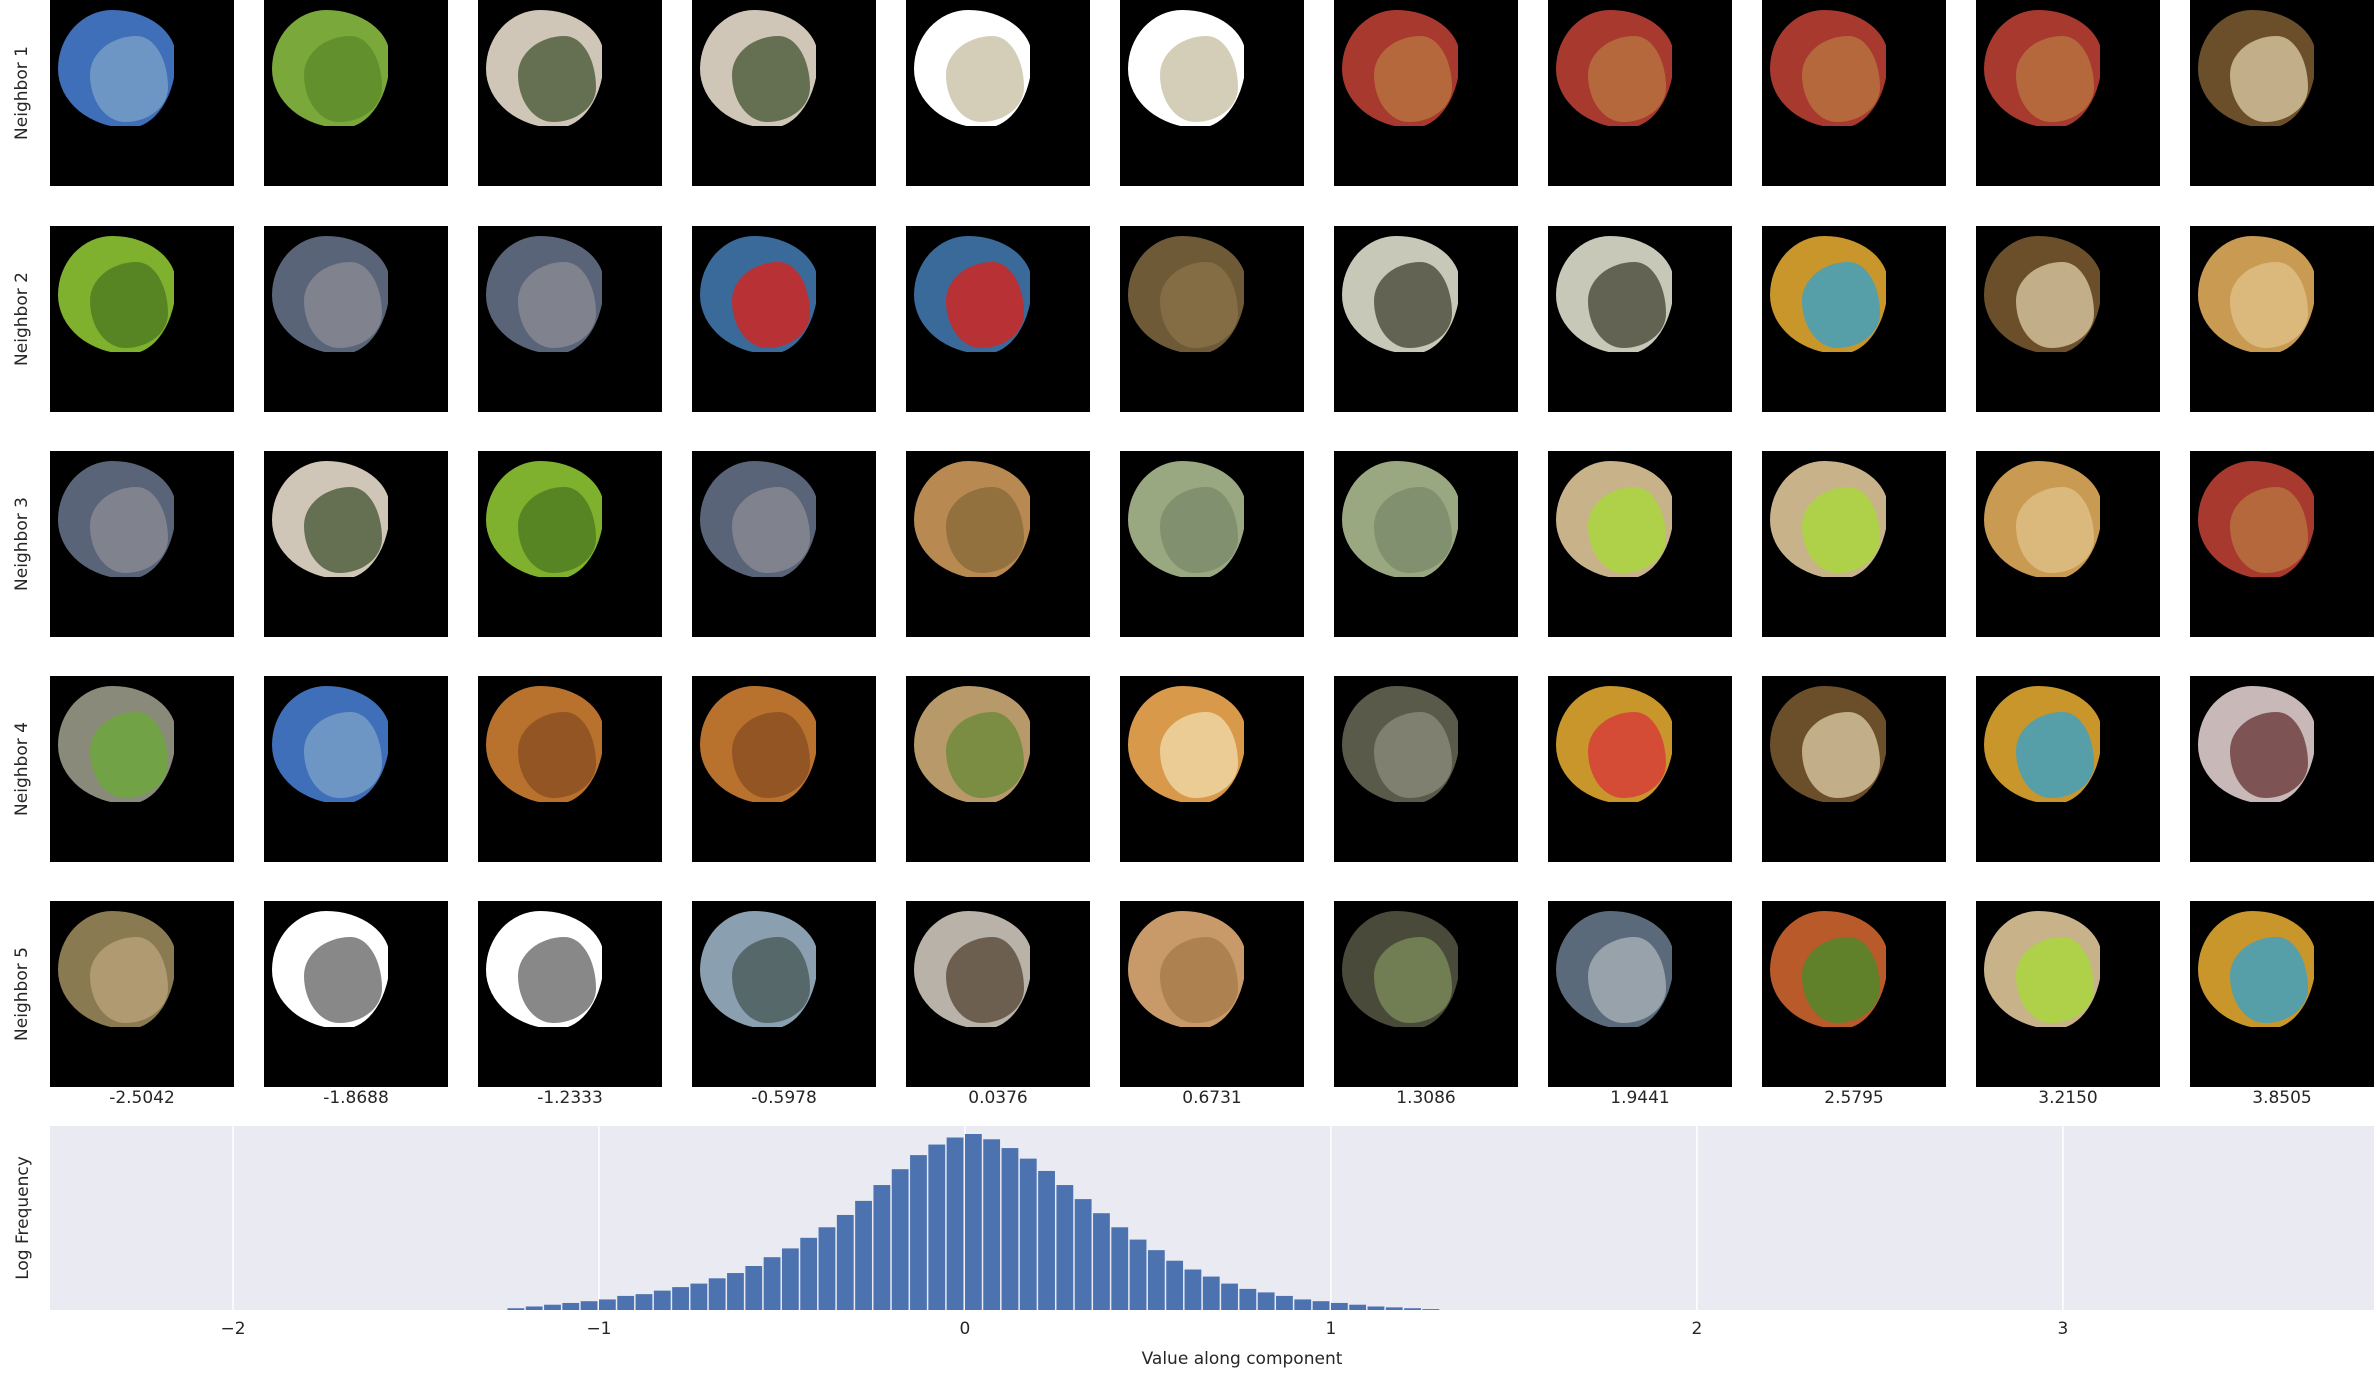 The image size is (2374, 1382). What do you see at coordinates (784, 1098) in the screenshot?
I see `column-value-label: -0.5978` at bounding box center [784, 1098].